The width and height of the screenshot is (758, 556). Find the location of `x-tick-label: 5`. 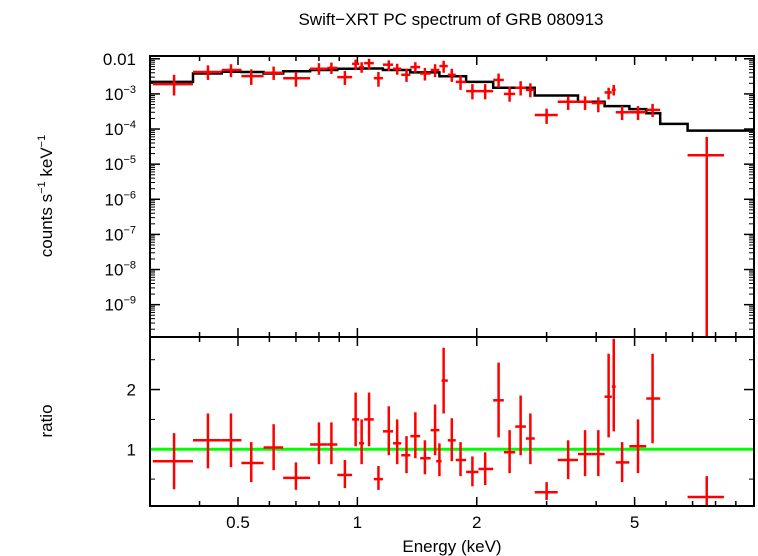

x-tick-label: 5 is located at coordinates (634, 522).